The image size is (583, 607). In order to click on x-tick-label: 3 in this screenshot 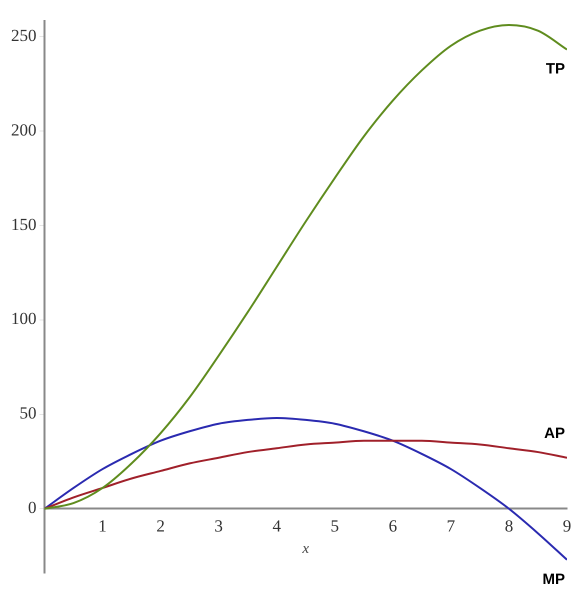, I will do `click(218, 526)`.